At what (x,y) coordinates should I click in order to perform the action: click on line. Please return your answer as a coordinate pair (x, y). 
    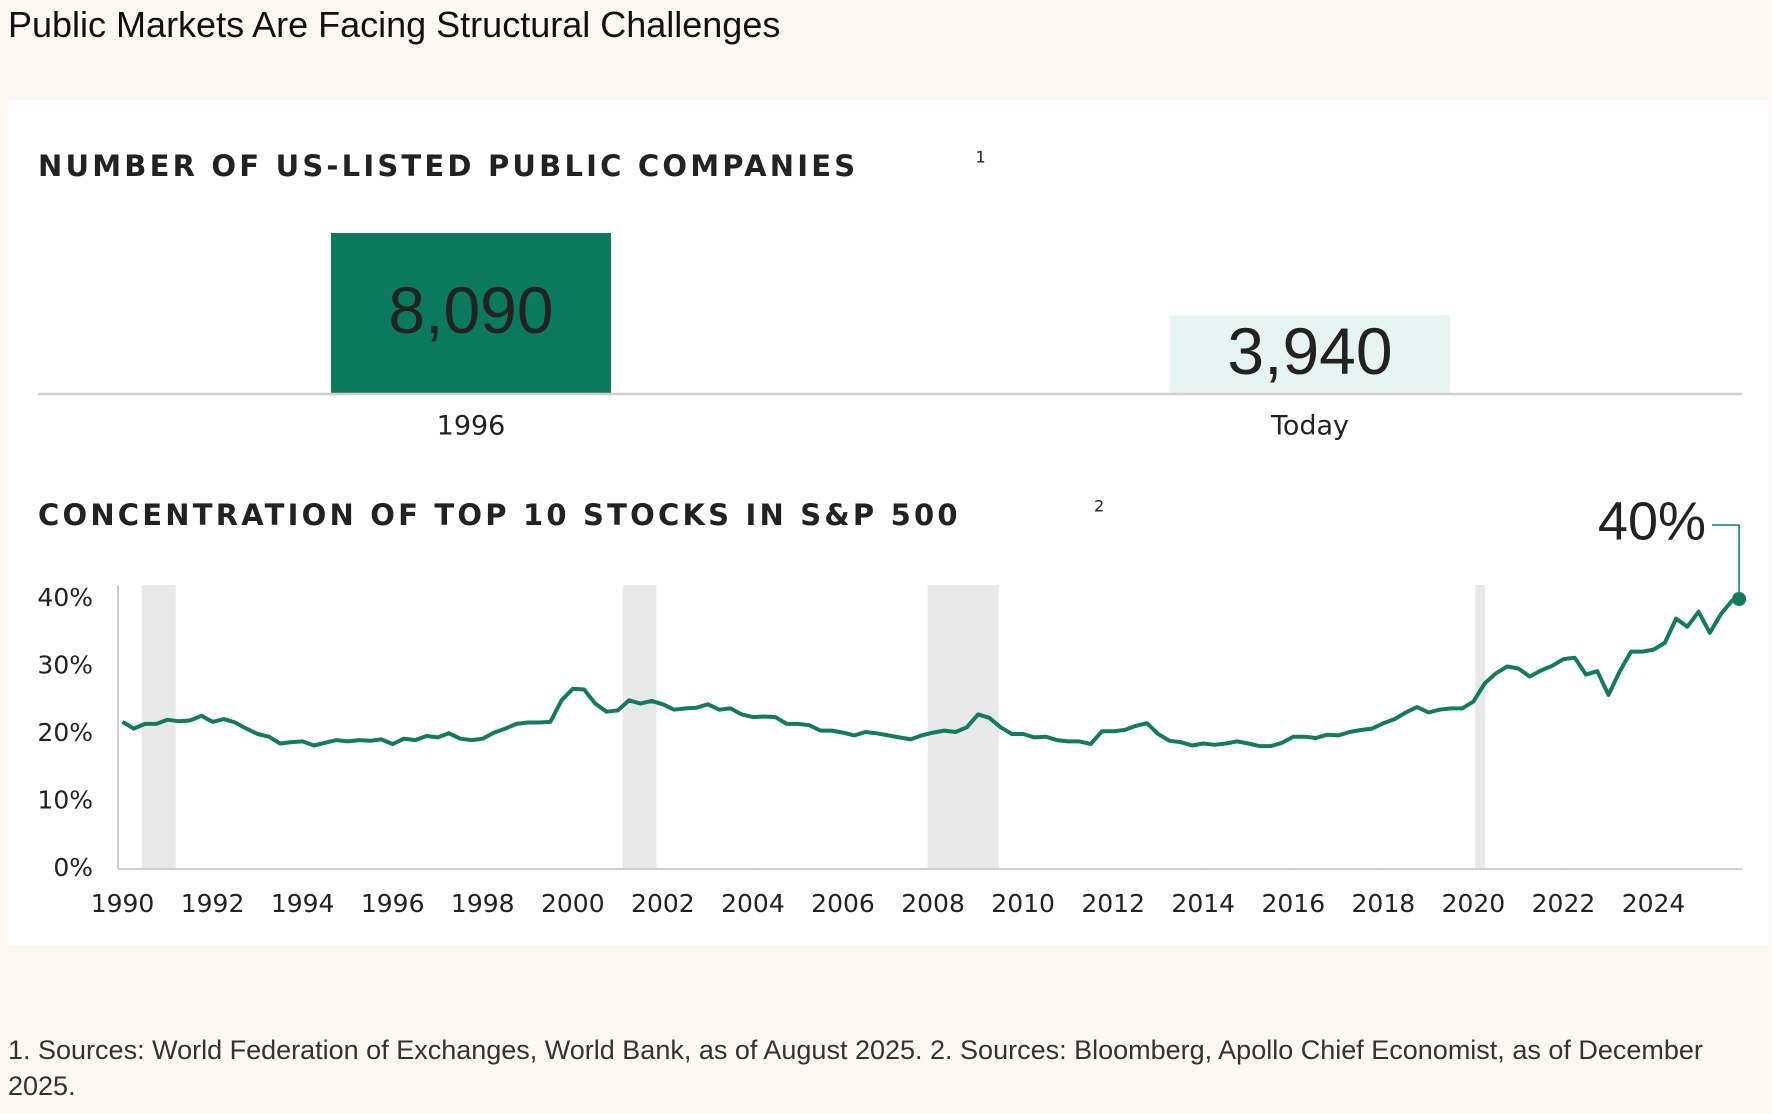
    Looking at the image, I should click on (930, 673).